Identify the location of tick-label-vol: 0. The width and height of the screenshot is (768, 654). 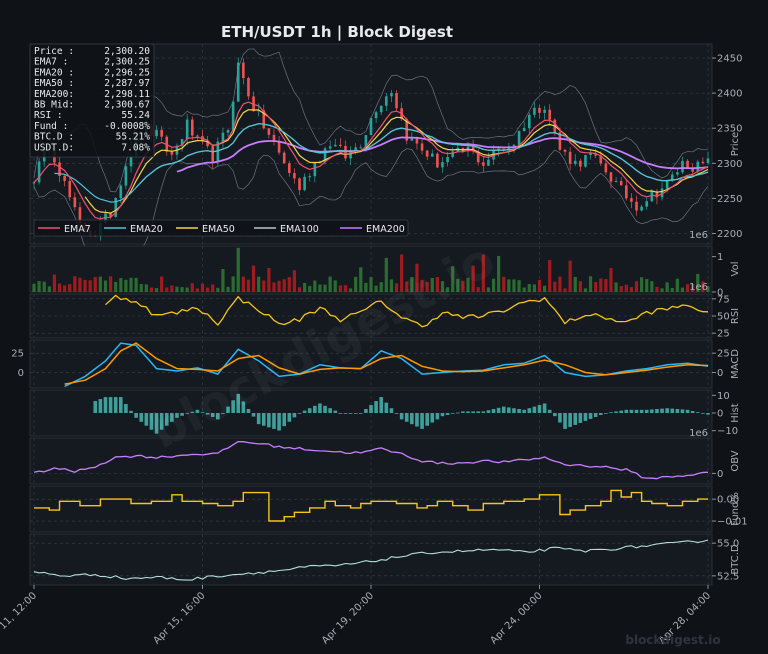
(720, 293).